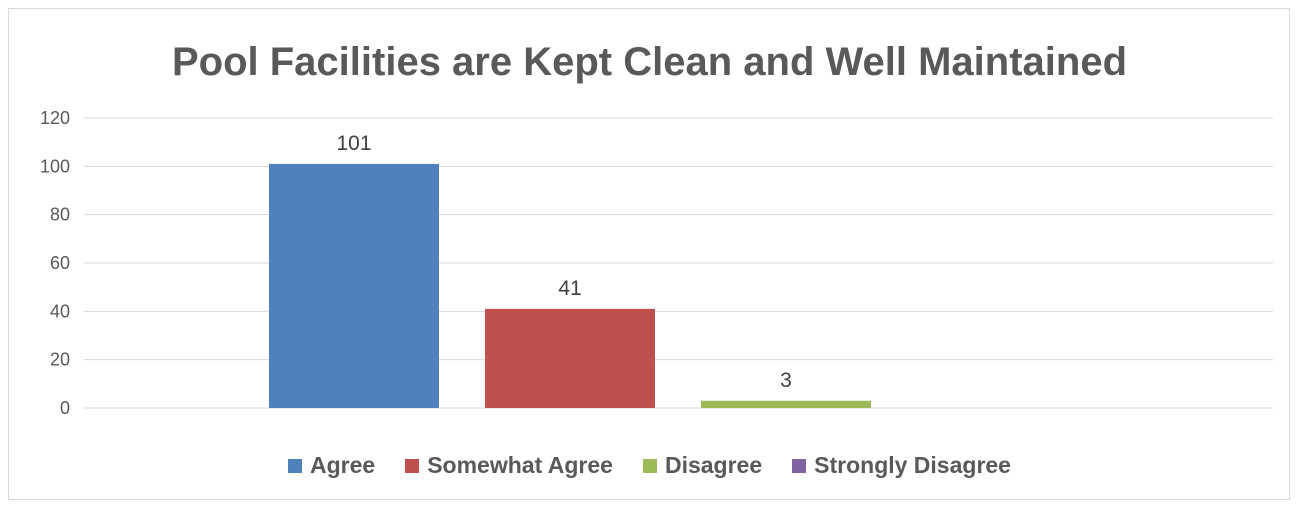  I want to click on data-label: 101, so click(353, 143).